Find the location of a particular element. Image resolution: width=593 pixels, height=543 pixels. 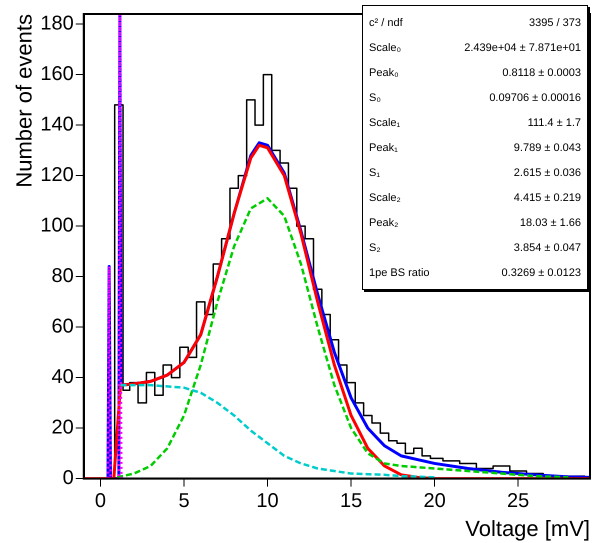

y-tick-label: 0 is located at coordinates (68, 478).